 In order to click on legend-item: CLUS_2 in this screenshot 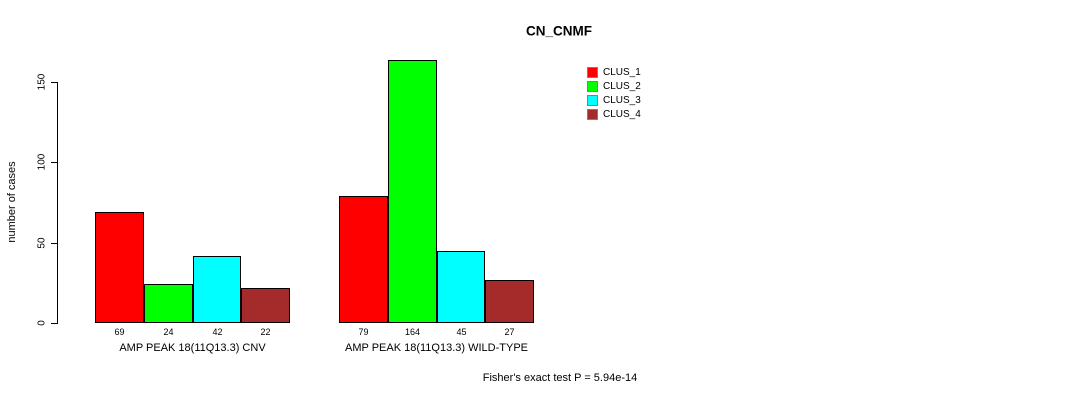, I will do `click(614, 86)`.